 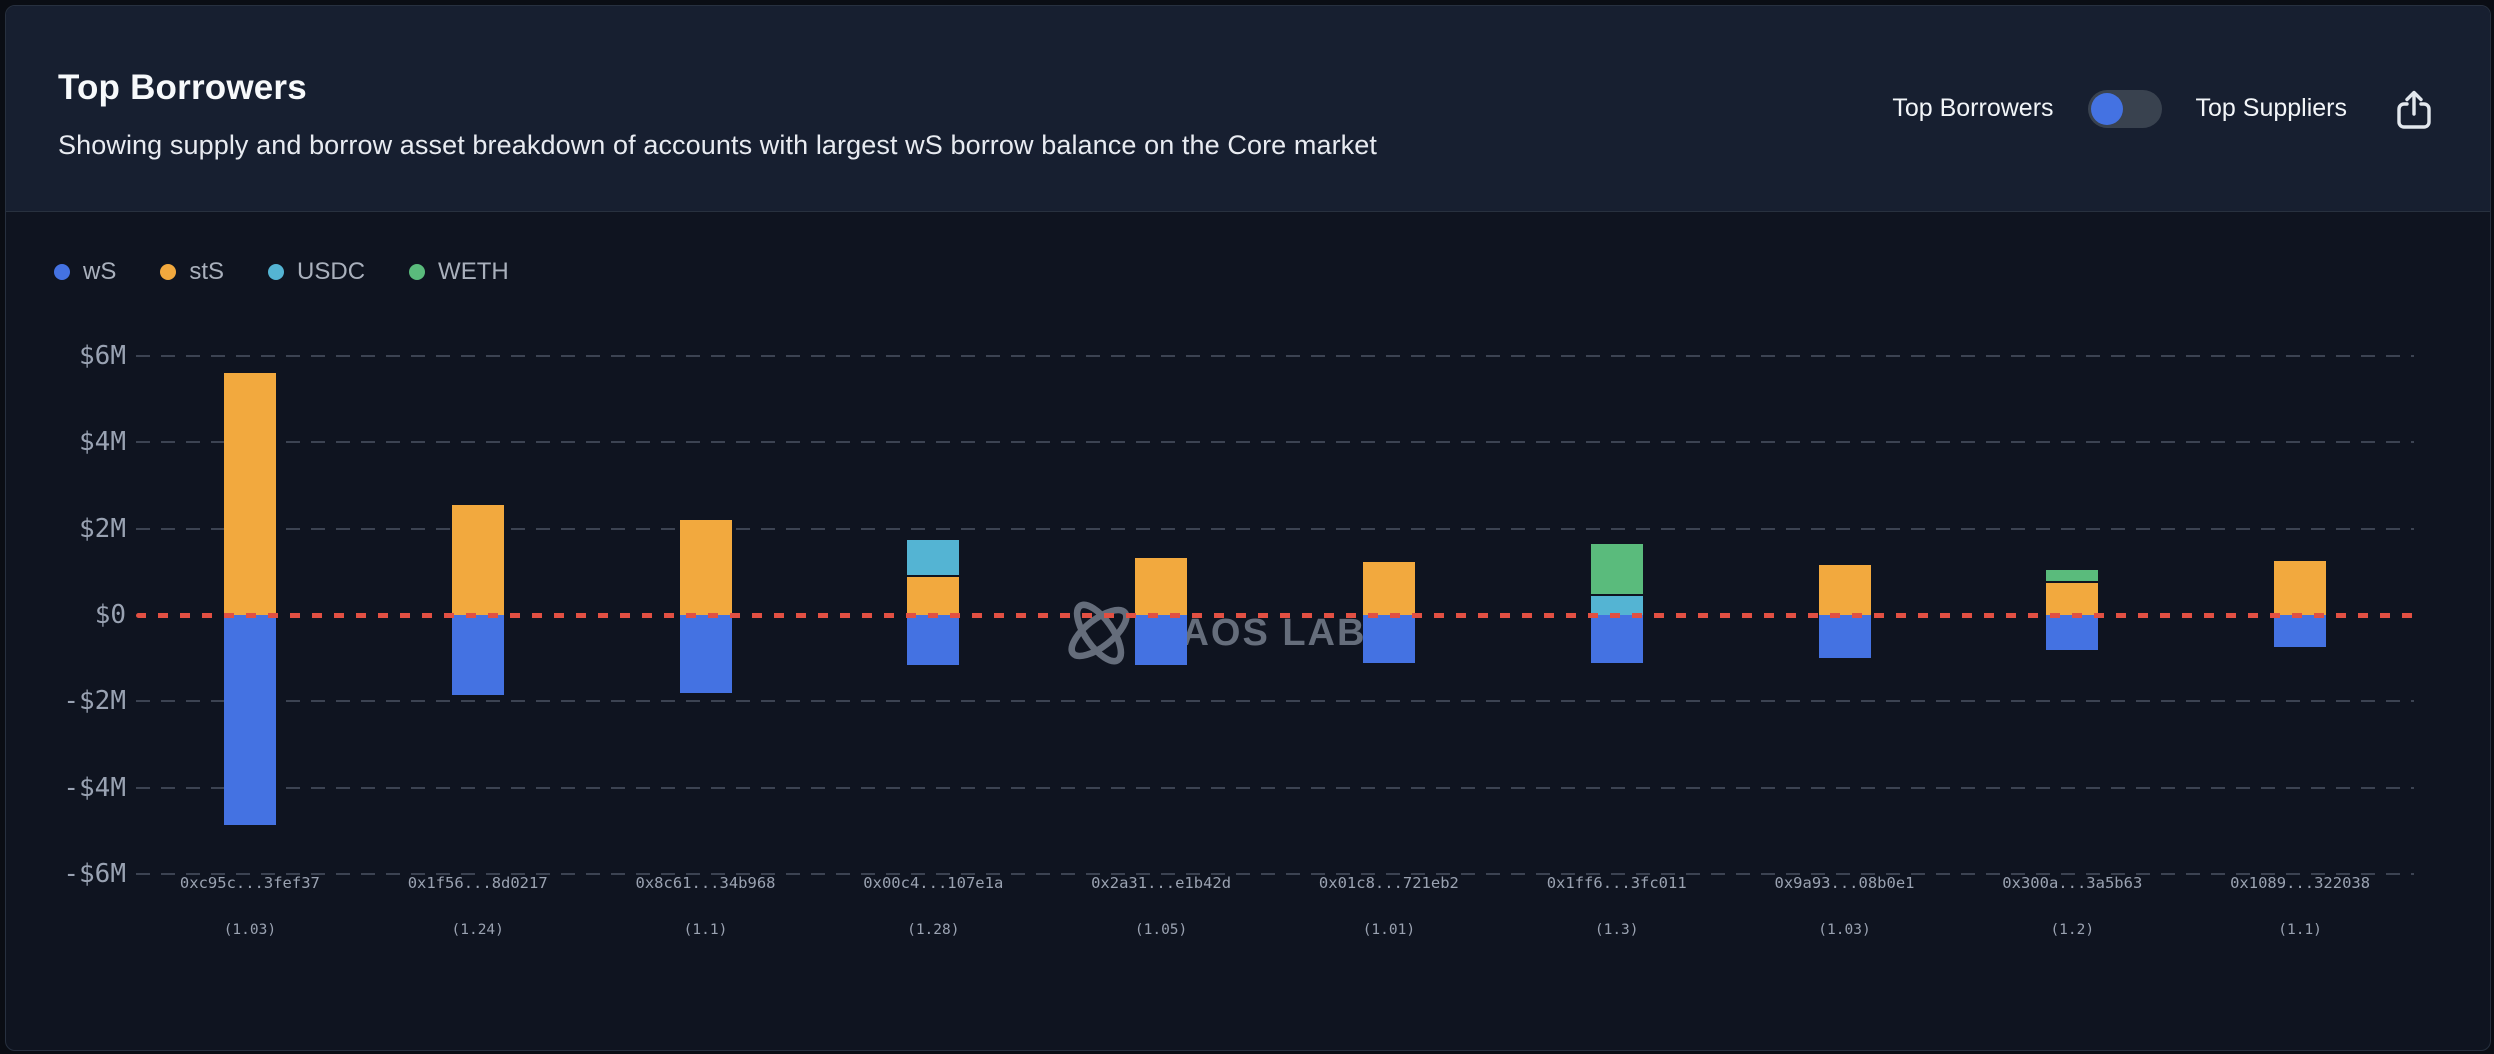 I want to click on chart-legend: wS stS USDC WETH, so click(x=281, y=272).